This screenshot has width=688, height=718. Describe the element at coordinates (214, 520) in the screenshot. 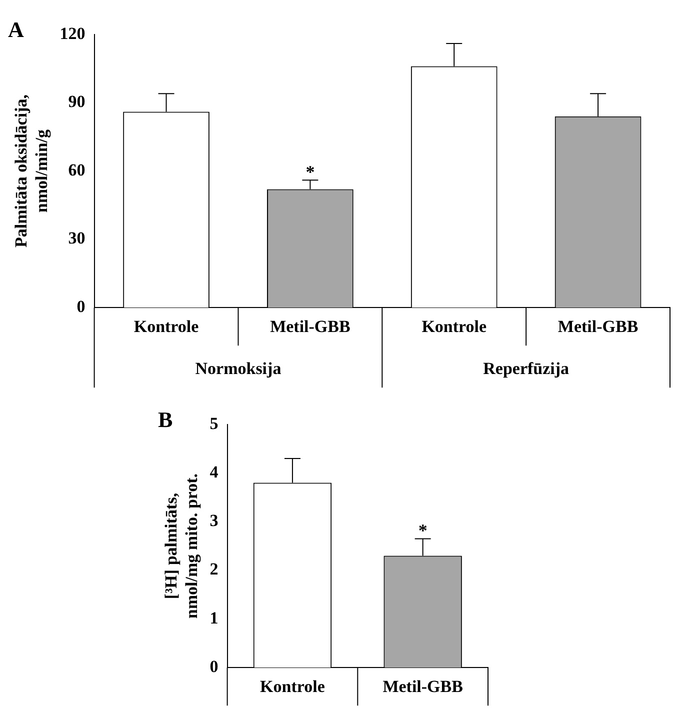

I see `y-tick-label: 3` at that location.